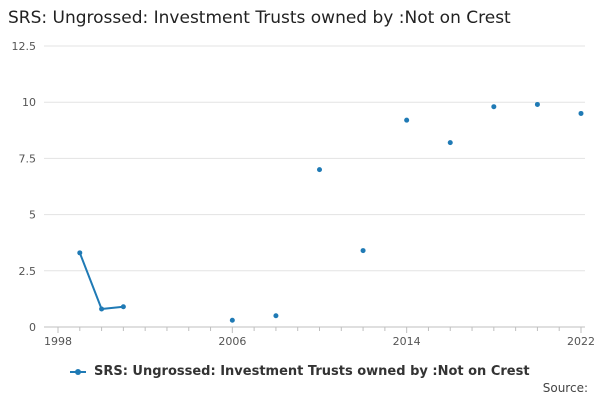 Image resolution: width=600 pixels, height=400 pixels. Describe the element at coordinates (78, 372) in the screenshot. I see `legend-series-symbol` at that location.